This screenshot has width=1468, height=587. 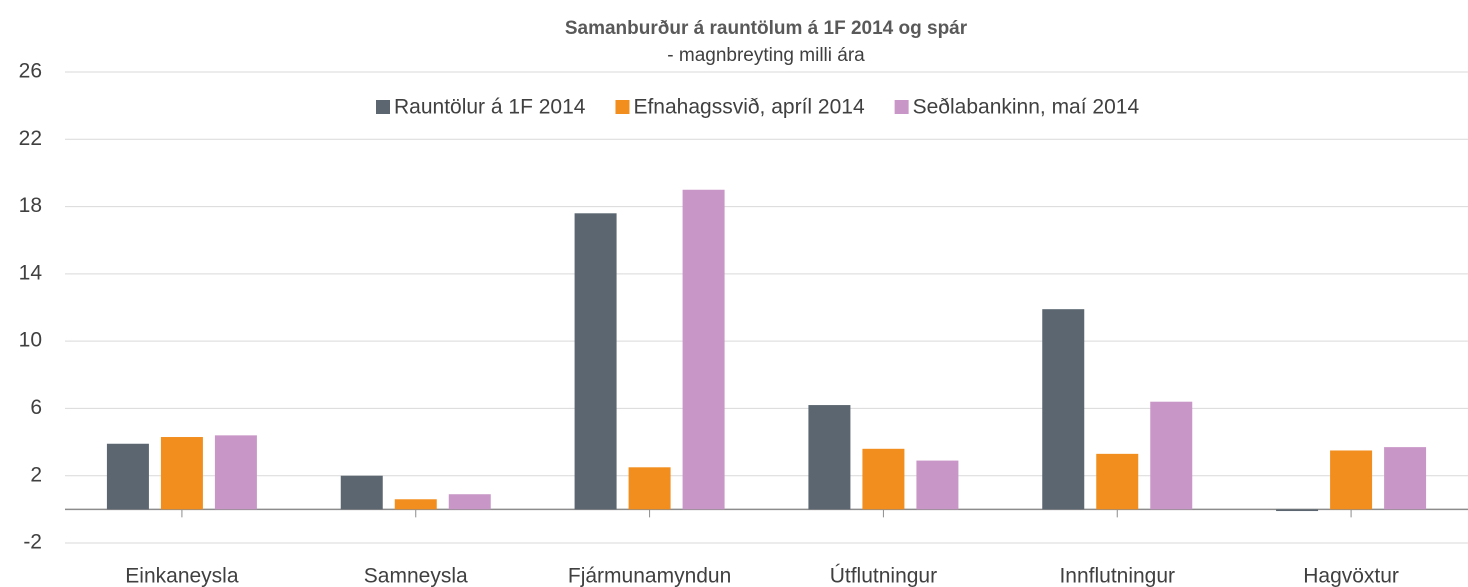 What do you see at coordinates (1117, 576) in the screenshot?
I see `x-tick-label: Innflutningur` at bounding box center [1117, 576].